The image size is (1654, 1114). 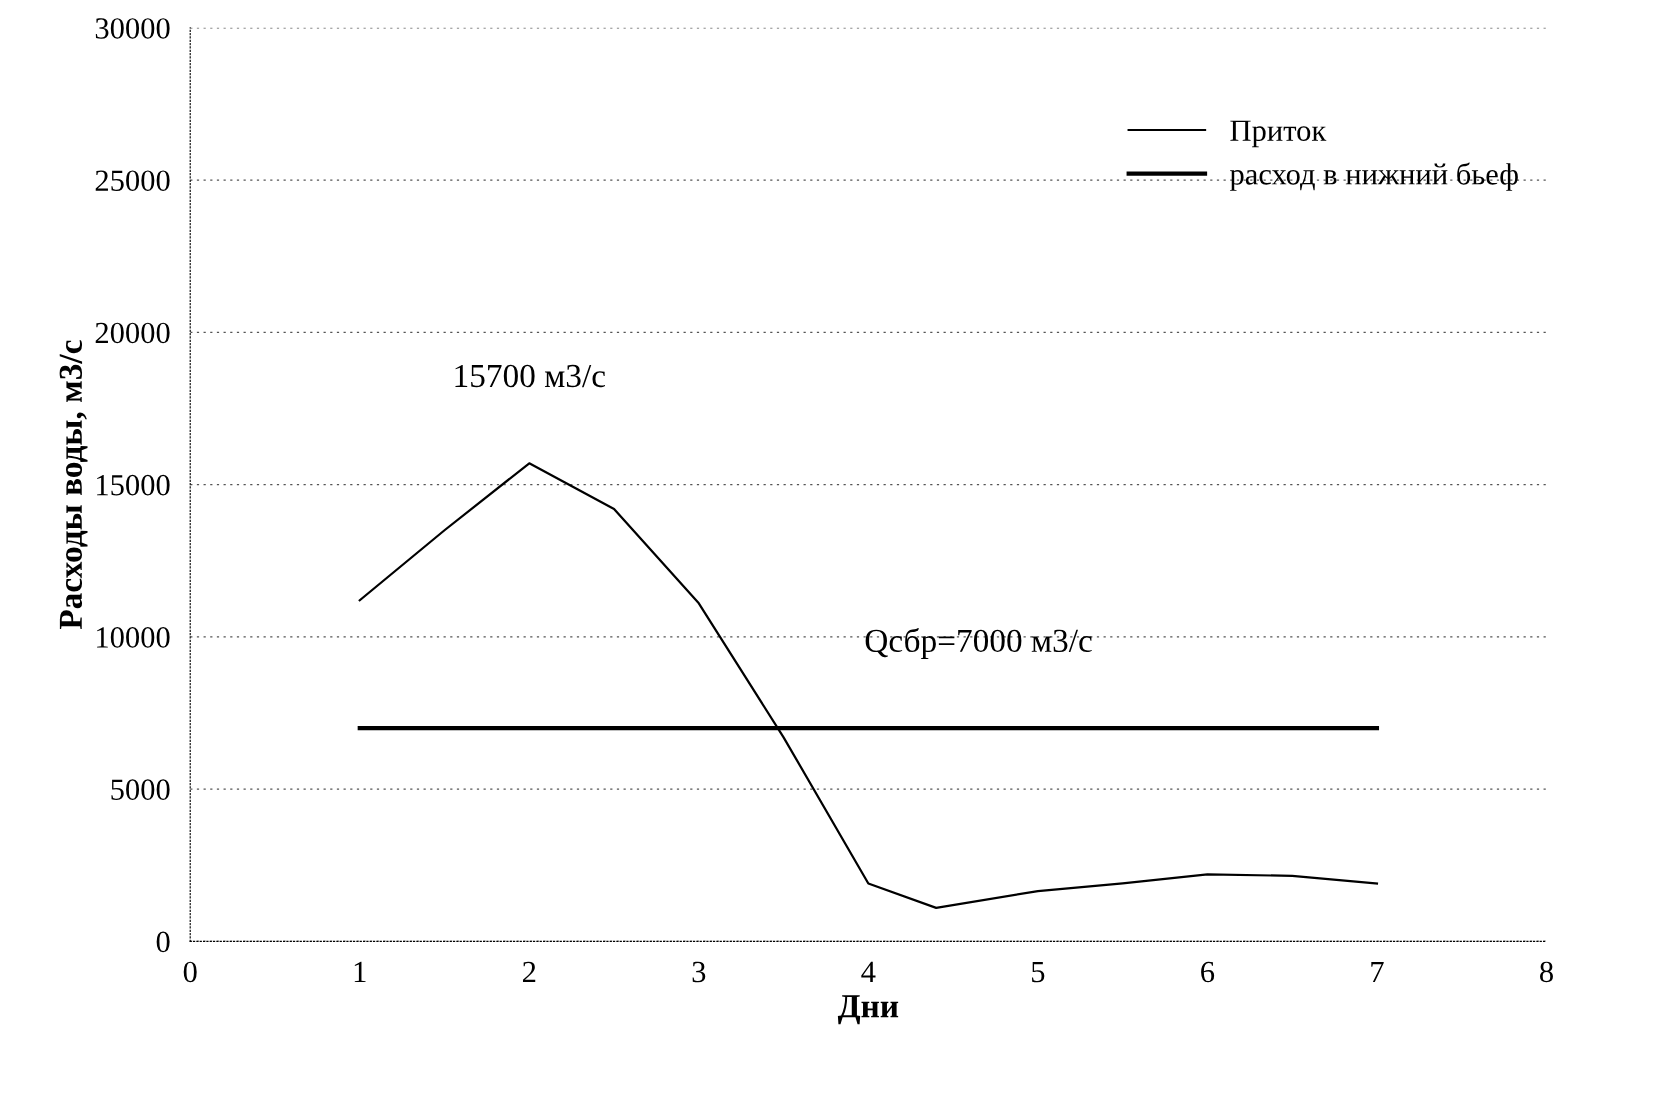 What do you see at coordinates (1208, 972) in the screenshot?
I see `x-tick-label: 6` at bounding box center [1208, 972].